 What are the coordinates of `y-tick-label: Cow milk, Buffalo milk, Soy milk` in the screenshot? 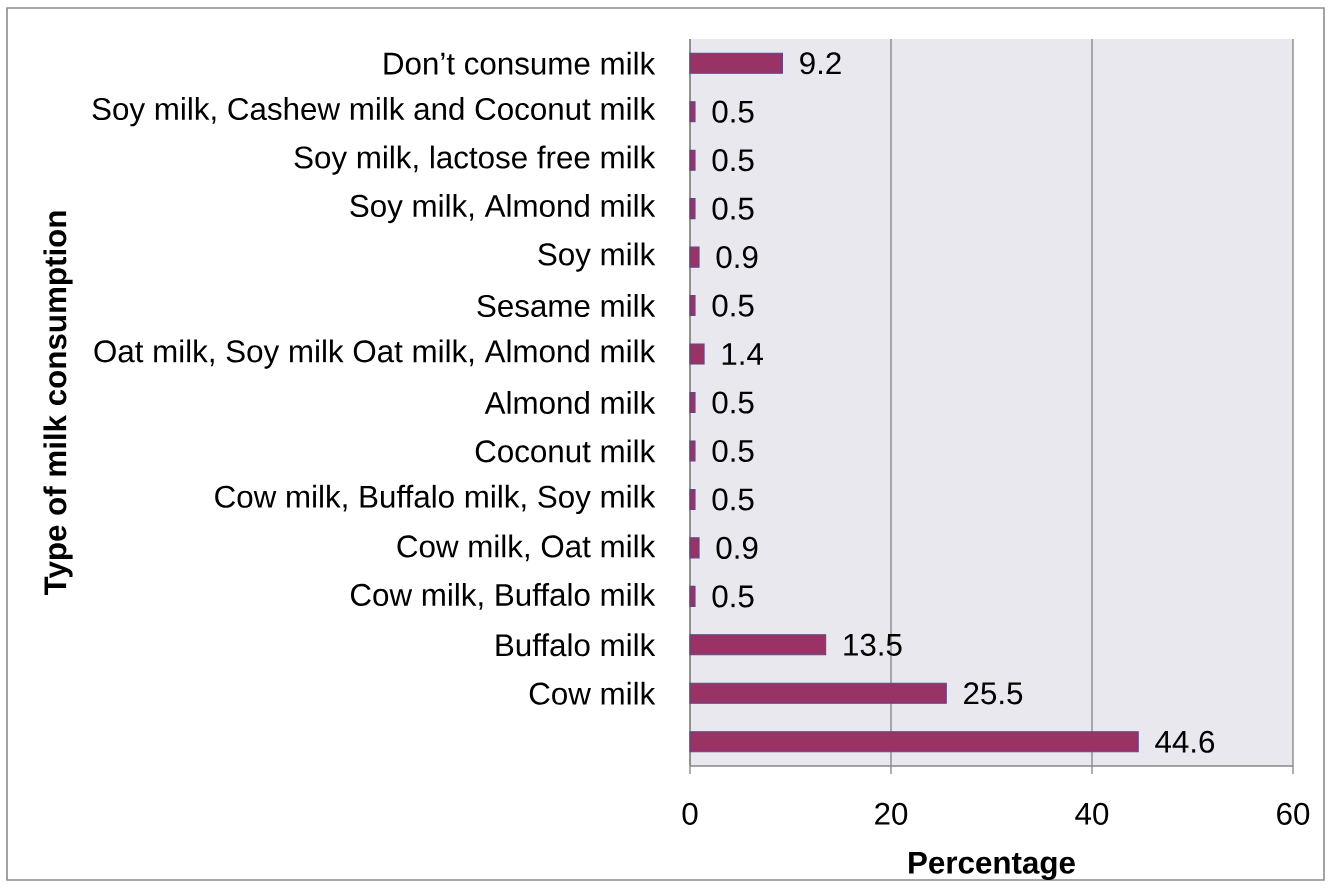 It's located at (435, 499).